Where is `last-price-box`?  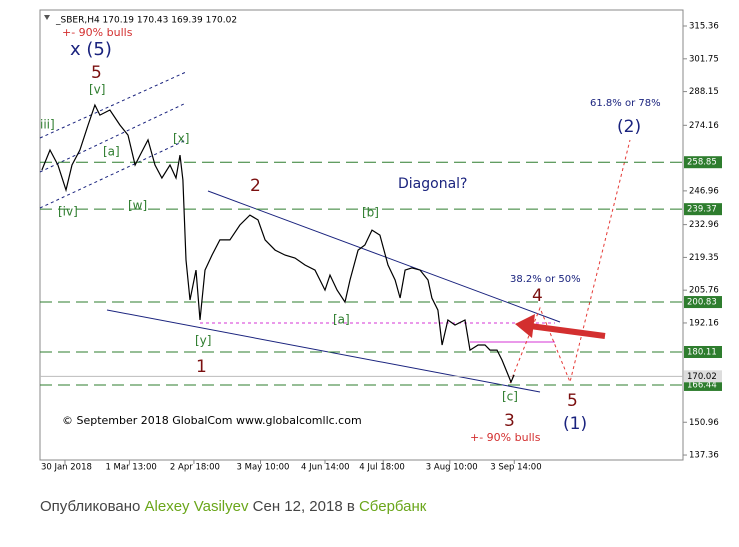
last-price-box is located at coordinates (703, 376).